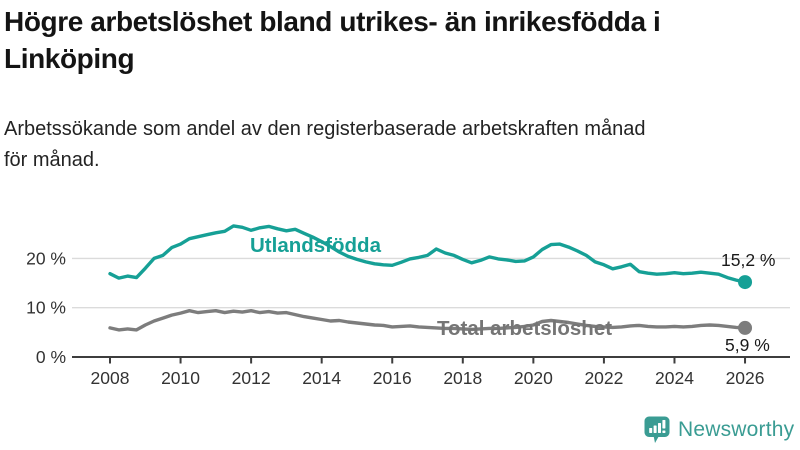  I want to click on series-label-utlandsfodda: Utlandsfödda, so click(316, 245).